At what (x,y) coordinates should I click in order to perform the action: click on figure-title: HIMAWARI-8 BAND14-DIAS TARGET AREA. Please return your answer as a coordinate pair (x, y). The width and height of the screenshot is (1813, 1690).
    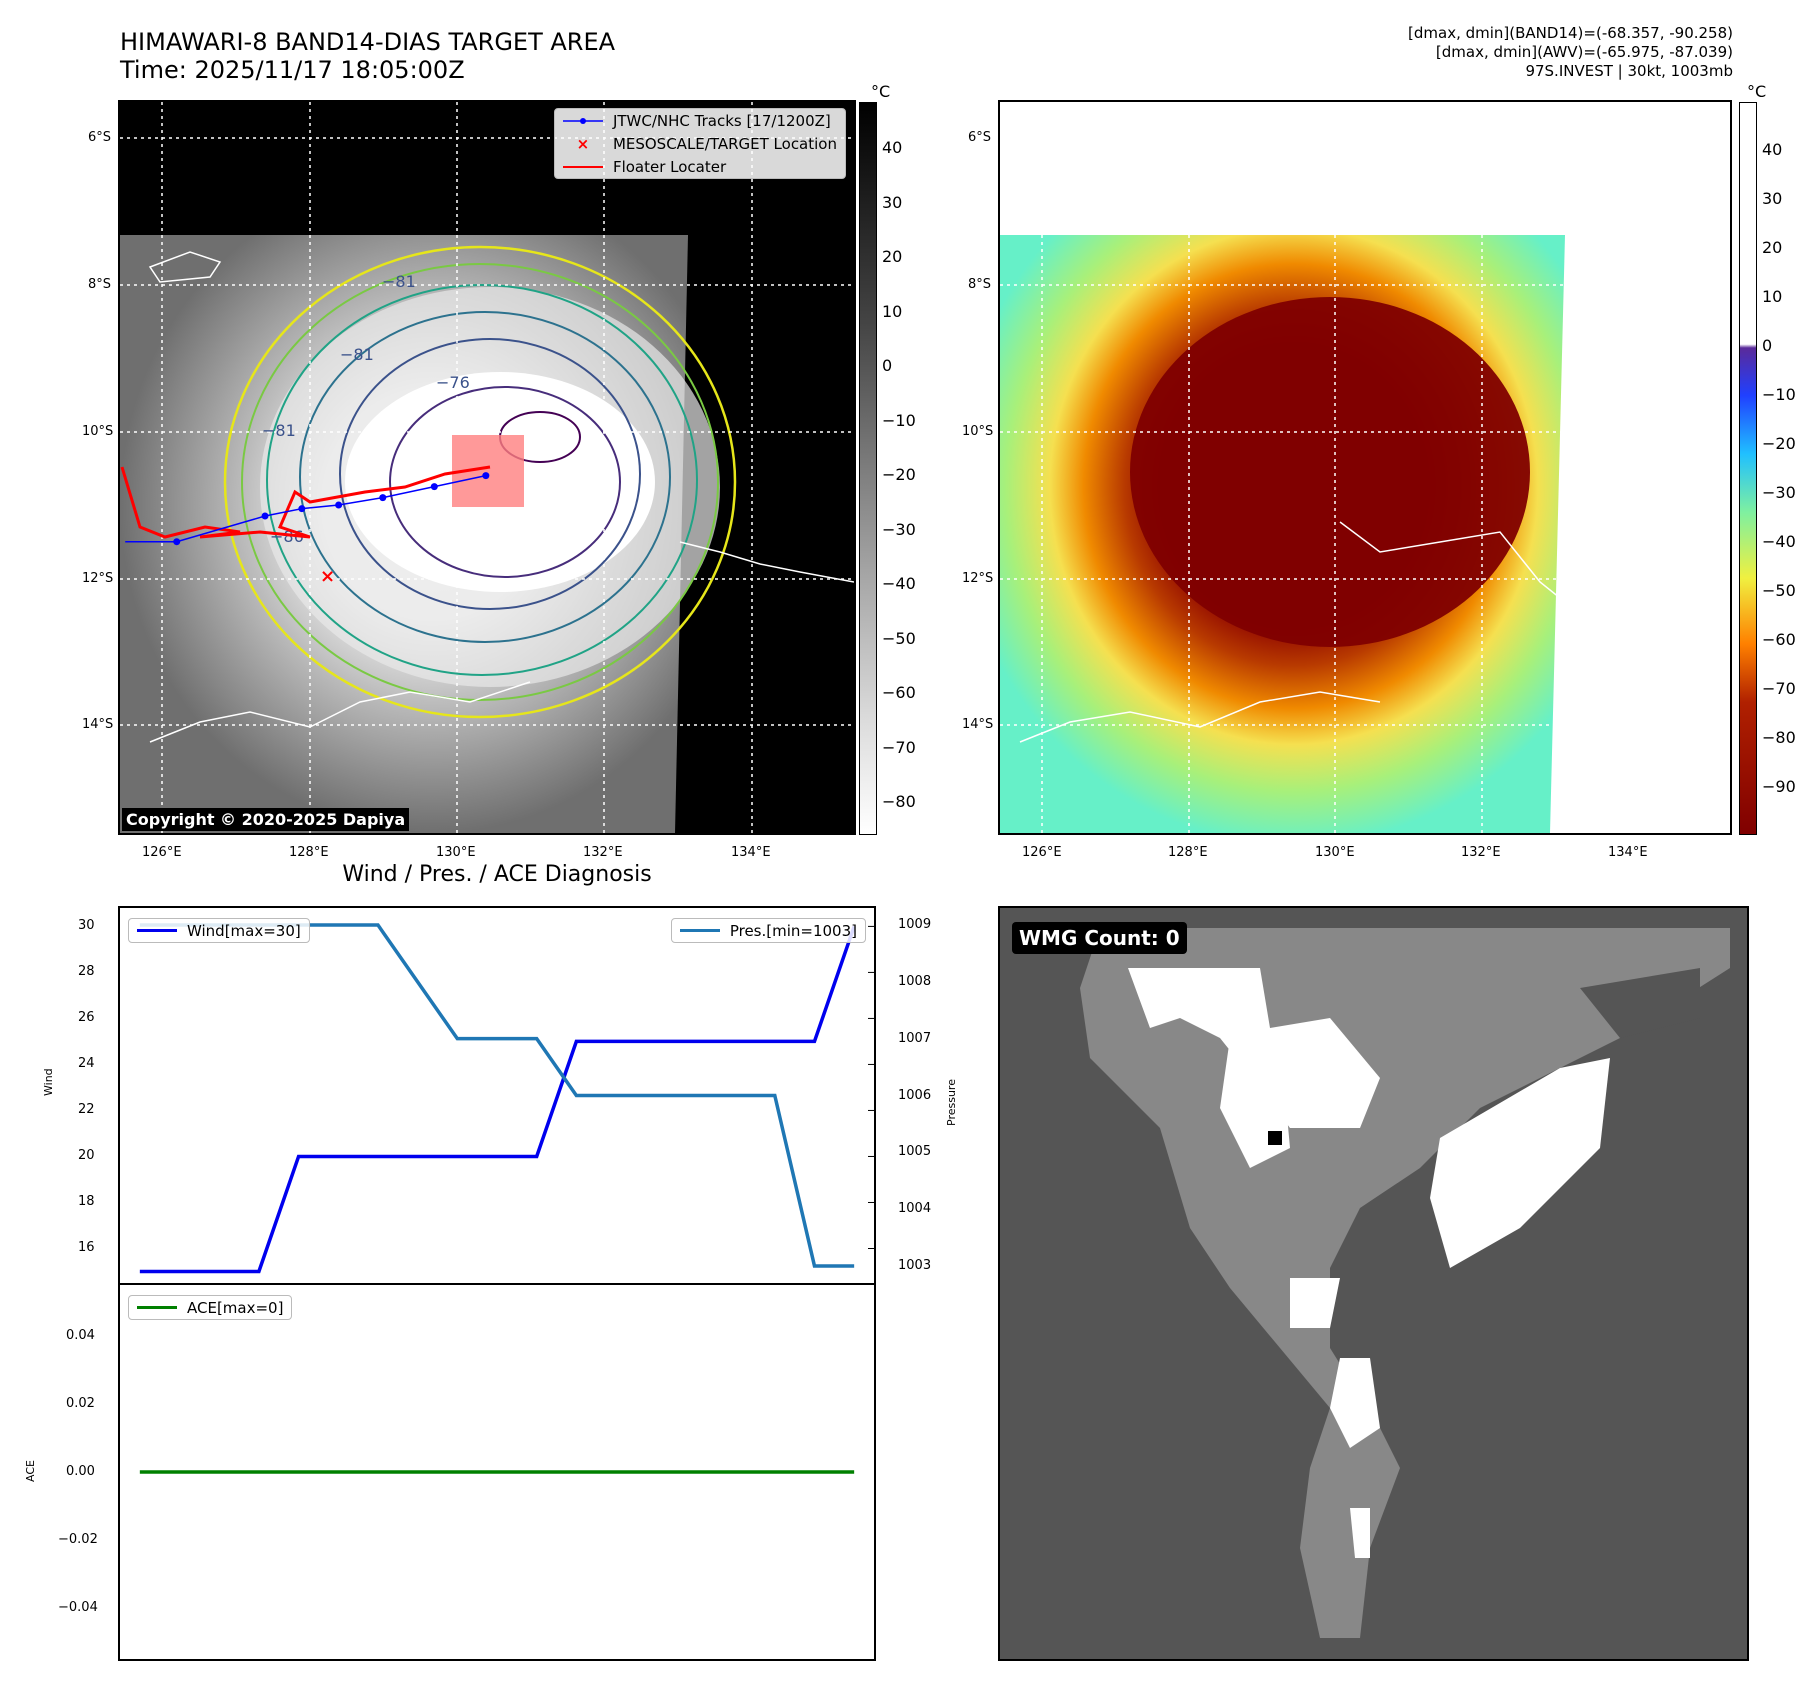
    Looking at the image, I should click on (368, 42).